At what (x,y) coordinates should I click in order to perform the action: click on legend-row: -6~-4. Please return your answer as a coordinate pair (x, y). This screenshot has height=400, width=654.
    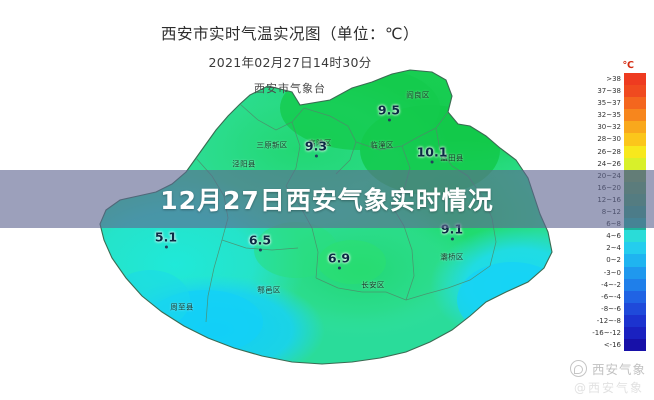
    Looking at the image, I should click on (616, 296).